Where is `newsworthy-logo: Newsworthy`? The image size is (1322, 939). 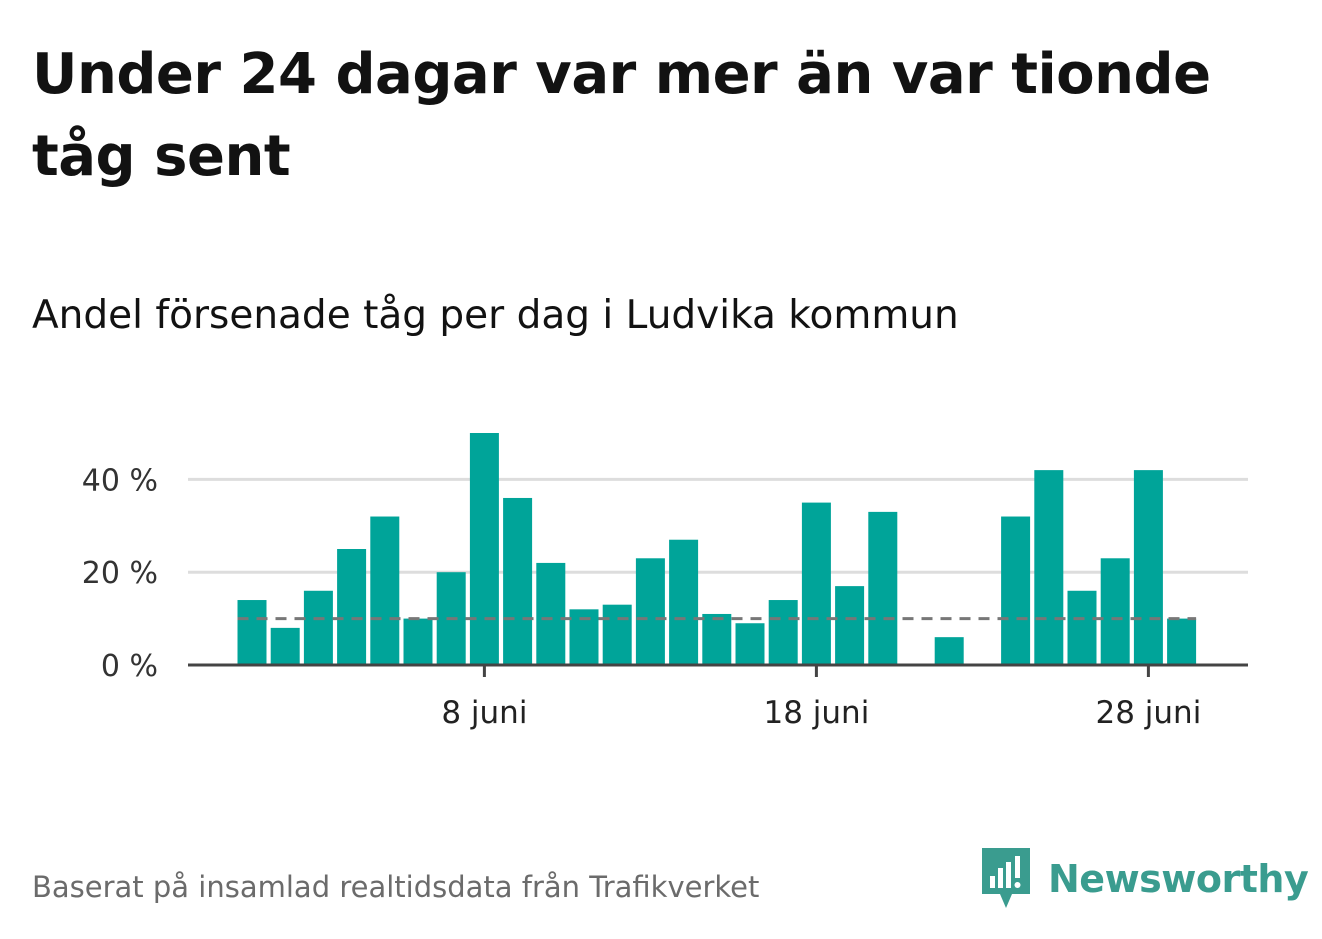
newsworthy-logo: Newsworthy is located at coordinates (1145, 879).